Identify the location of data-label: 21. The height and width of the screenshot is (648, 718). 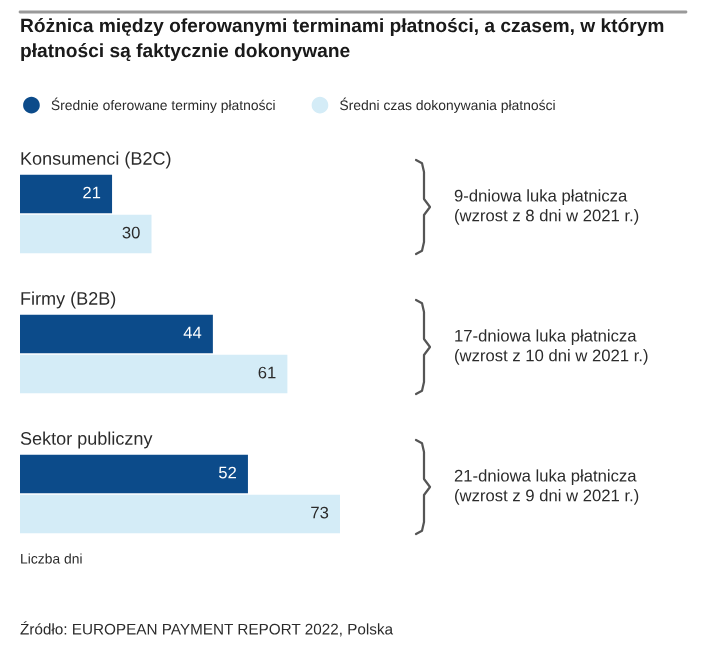
(92, 192).